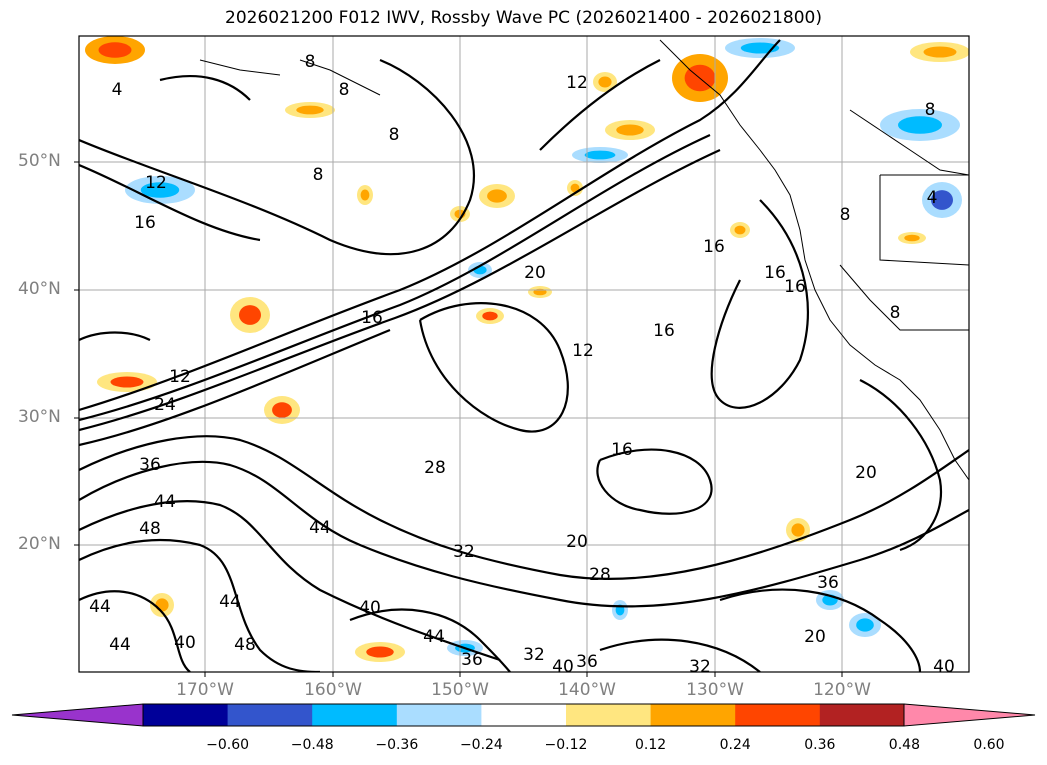 This screenshot has width=1047, height=765. I want to click on colorbar-tick-label: −0.12, so click(566, 745).